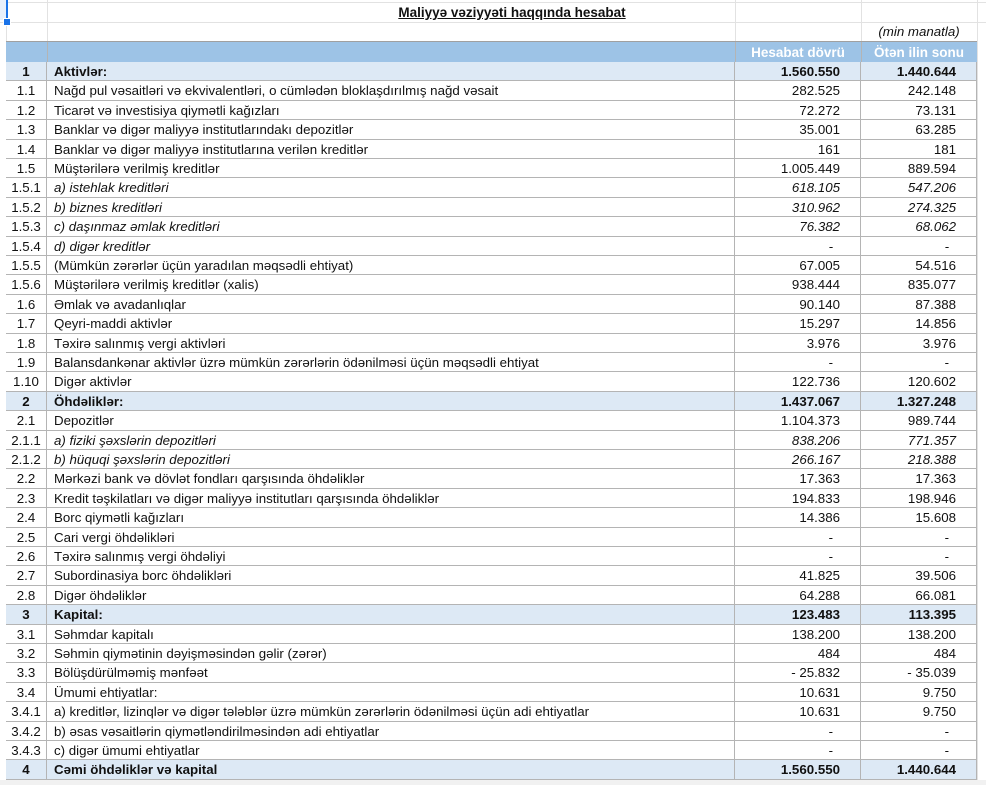 The width and height of the screenshot is (986, 785). Describe the element at coordinates (919, 421) in the screenshot. I see `previous-year-value: 989.744` at that location.